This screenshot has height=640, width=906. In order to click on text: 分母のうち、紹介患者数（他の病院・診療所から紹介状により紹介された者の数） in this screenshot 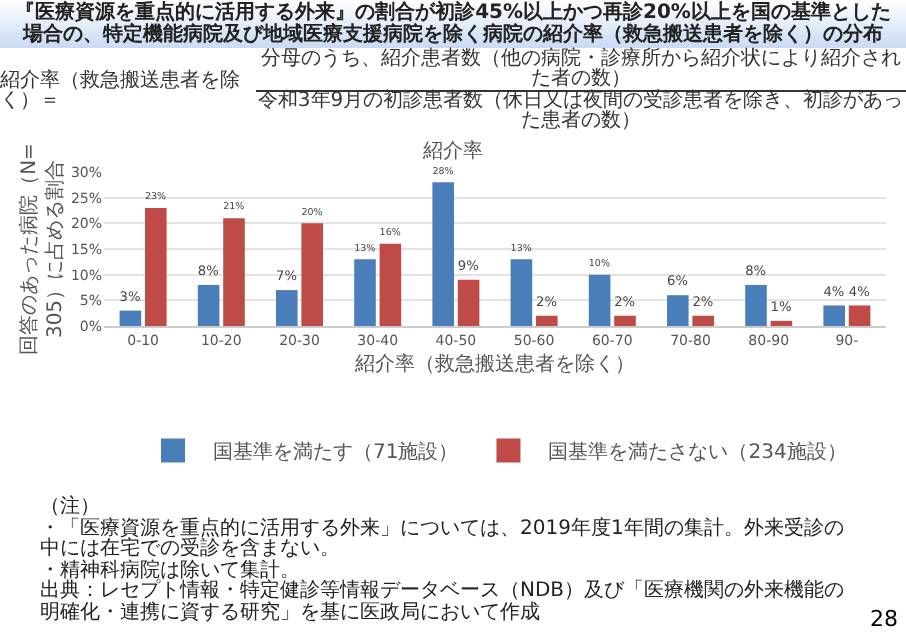, I will do `click(580, 70)`.